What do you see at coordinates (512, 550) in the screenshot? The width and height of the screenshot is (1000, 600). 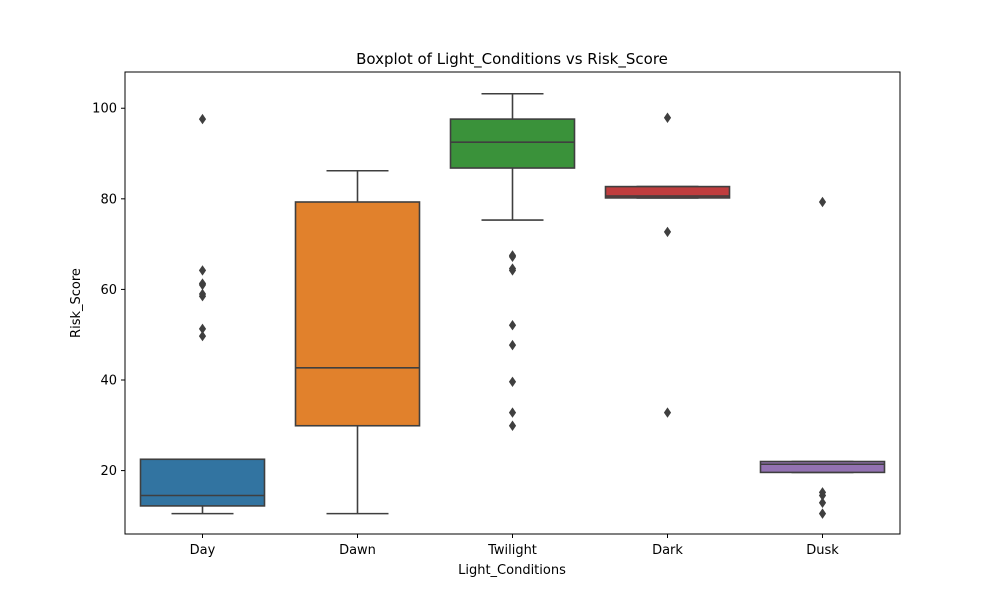 I see `x-tick-label: Twilight` at bounding box center [512, 550].